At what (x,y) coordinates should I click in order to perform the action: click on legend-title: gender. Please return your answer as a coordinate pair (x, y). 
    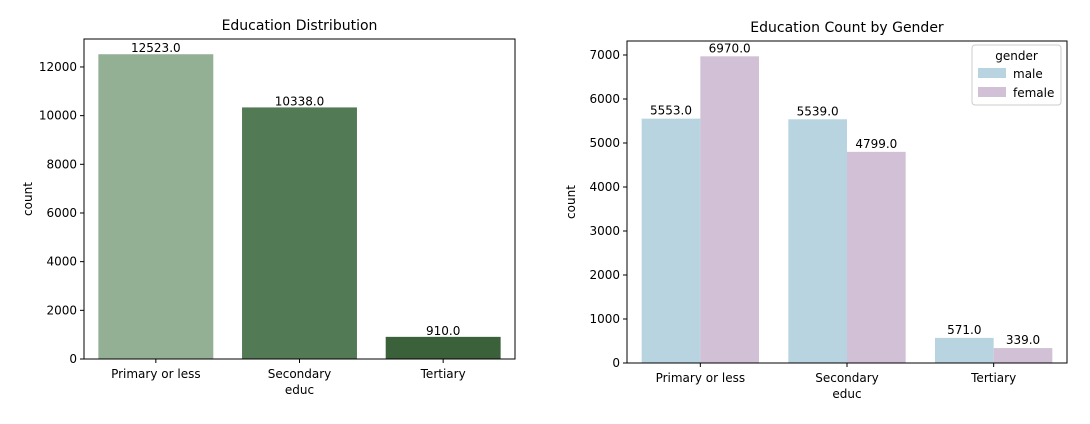
    Looking at the image, I should click on (1016, 56).